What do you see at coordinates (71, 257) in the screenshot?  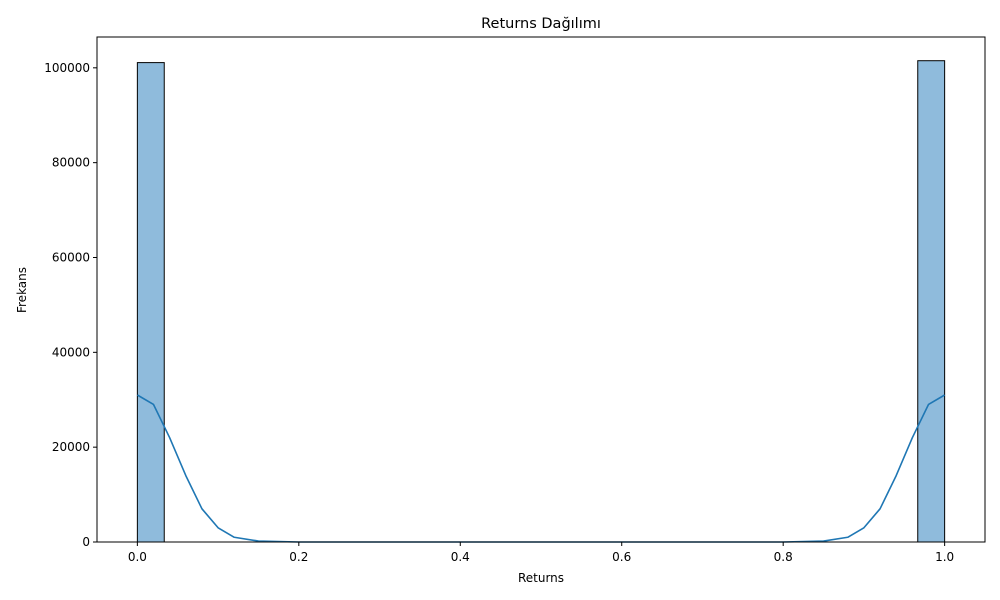 I see `y-tick-label: 60000` at bounding box center [71, 257].